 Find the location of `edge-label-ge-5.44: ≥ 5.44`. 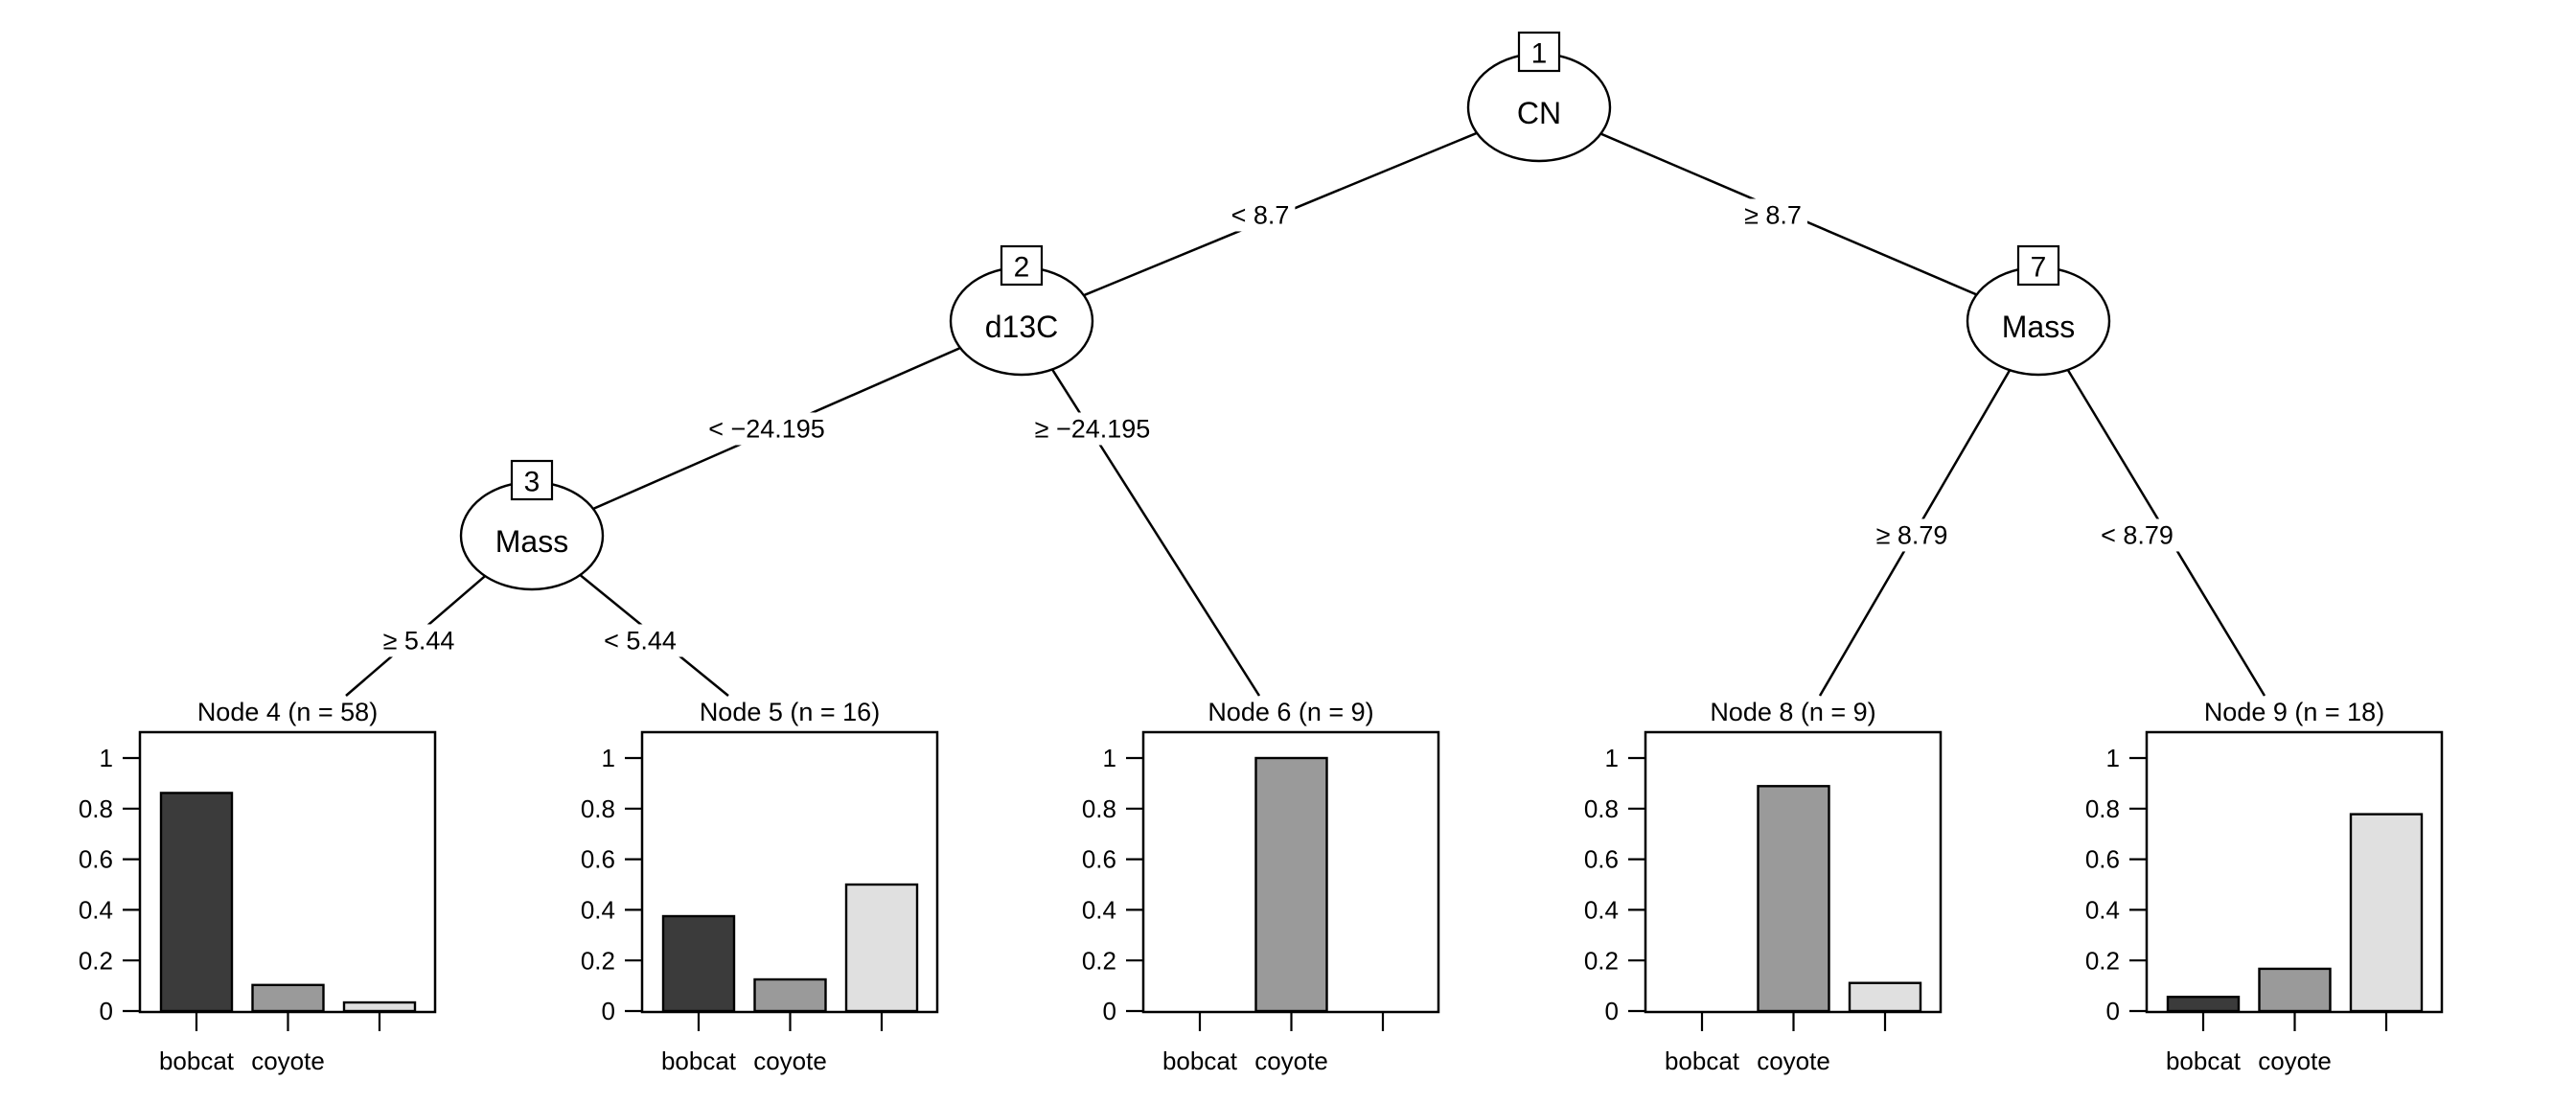

edge-label-ge-5.44: ≥ 5.44 is located at coordinates (419, 640).